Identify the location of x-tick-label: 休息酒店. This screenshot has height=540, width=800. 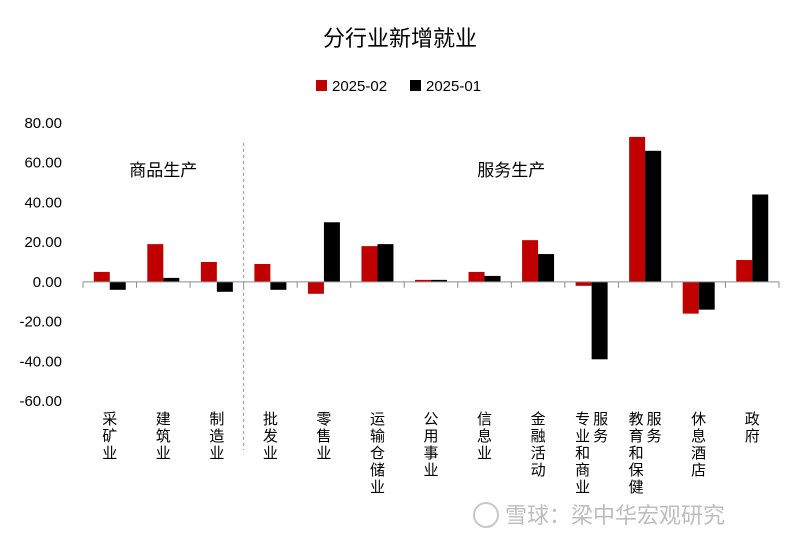
(698, 445).